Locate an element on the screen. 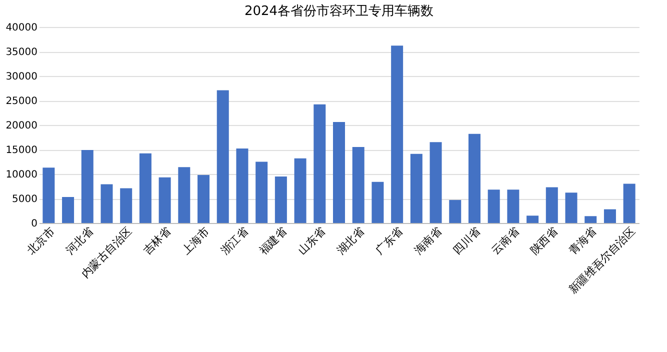 The image size is (667, 352). x-tick-label: 四川省 is located at coordinates (466, 241).